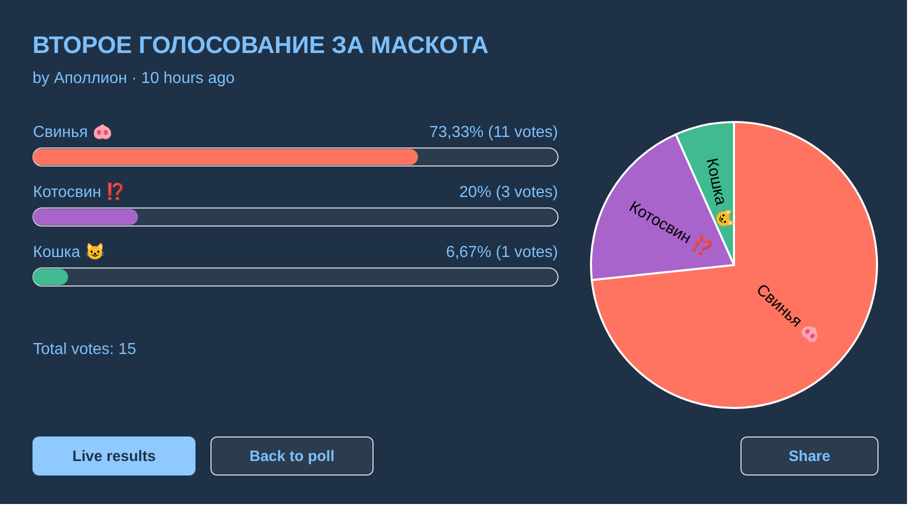 This screenshot has height=514, width=910. What do you see at coordinates (493, 132) in the screenshot?
I see `data-label: 73,33% (11 votes)` at bounding box center [493, 132].